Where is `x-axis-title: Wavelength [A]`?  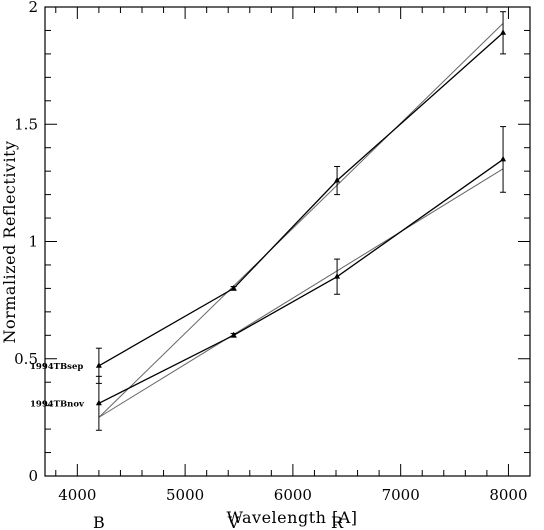
x-axis-title: Wavelength [A] is located at coordinates (291, 517).